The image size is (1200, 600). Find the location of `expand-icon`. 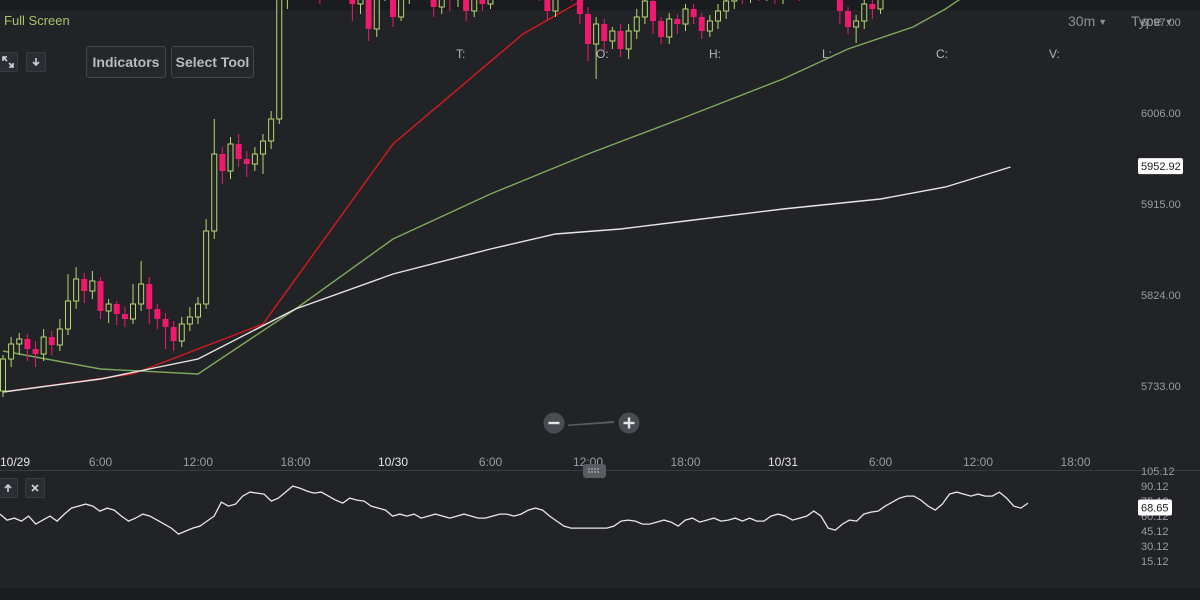

expand-icon is located at coordinates (9, 62).